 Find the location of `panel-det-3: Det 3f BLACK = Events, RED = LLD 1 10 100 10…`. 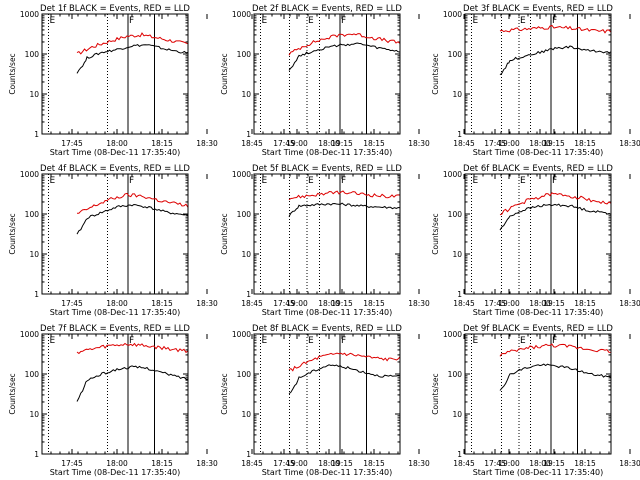

panel-det-3: Det 3f BLACK = Events, RED = LLD 1 10 100 10… is located at coordinates (535, 80).